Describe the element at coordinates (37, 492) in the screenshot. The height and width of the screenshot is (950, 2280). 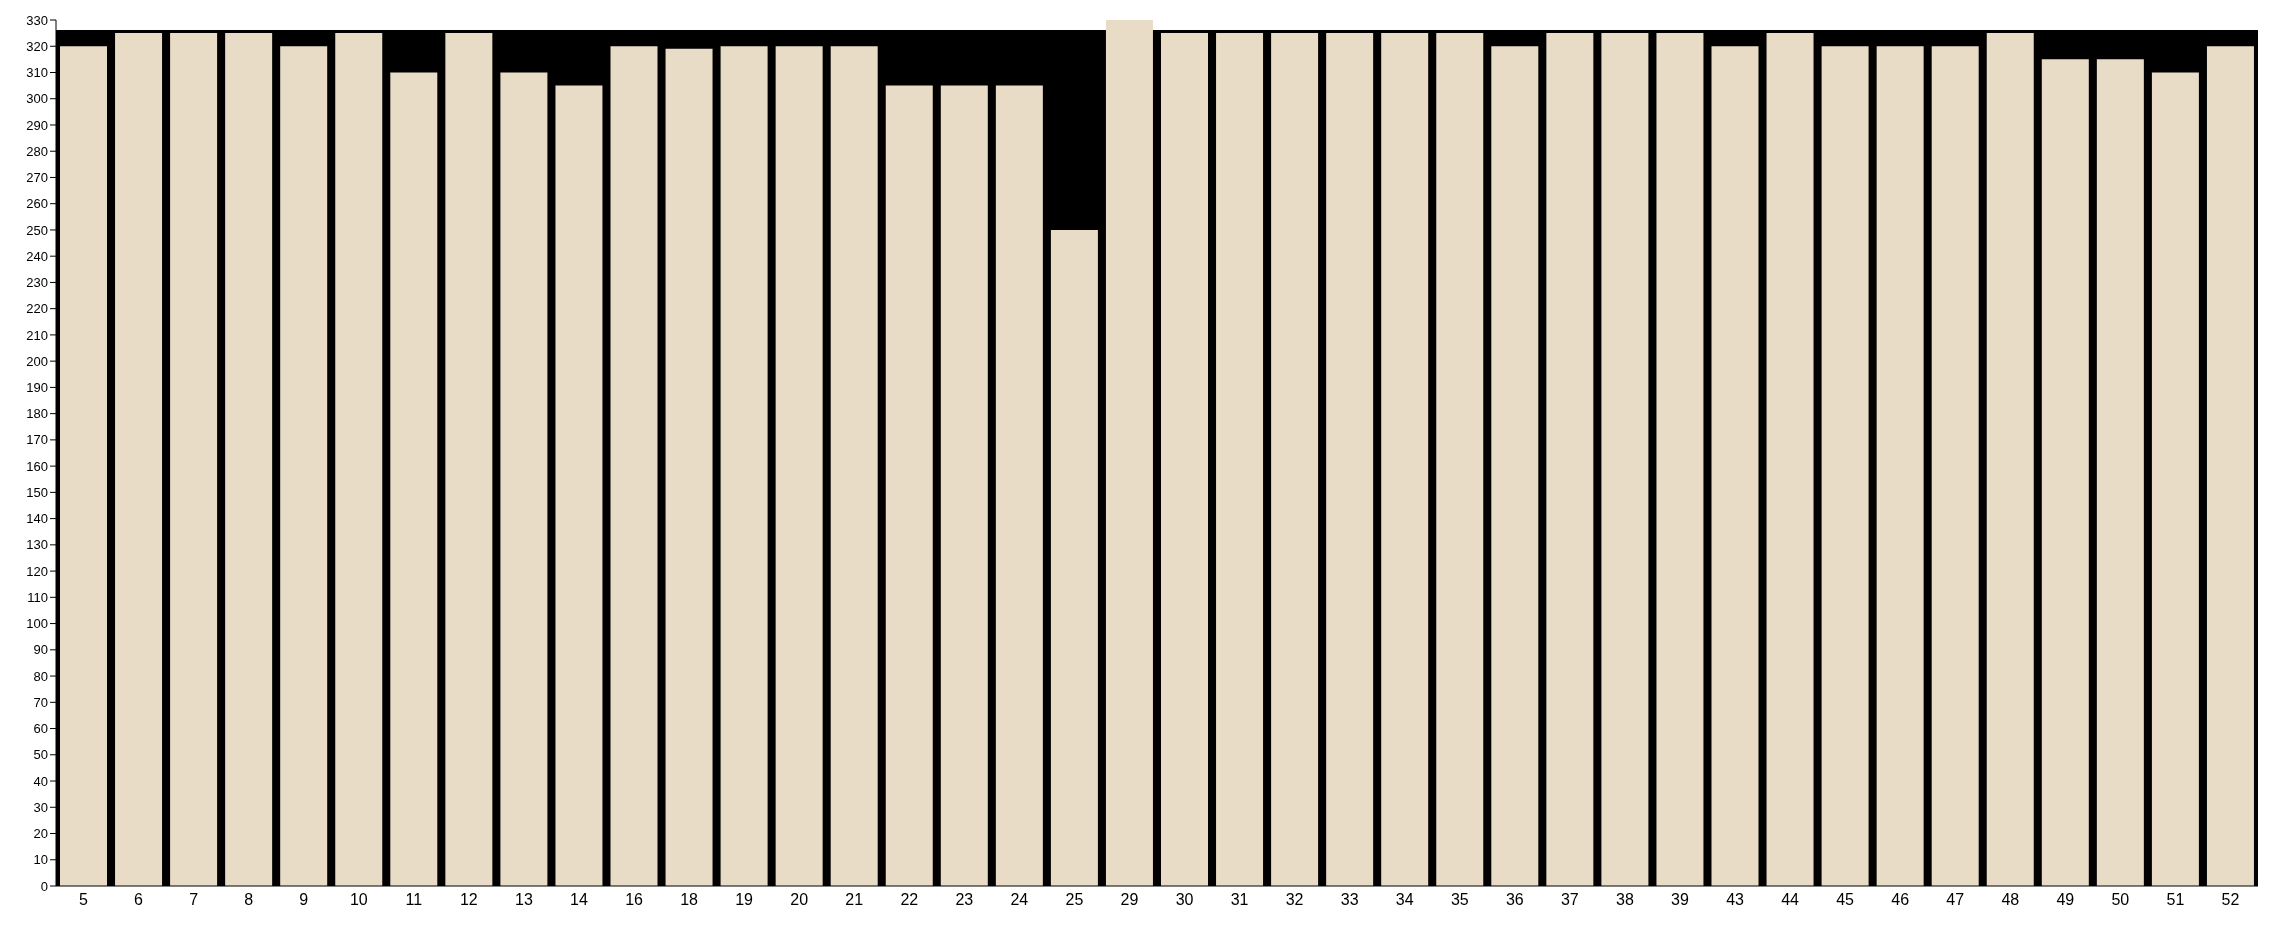
I see `y-tick-label: 150` at that location.